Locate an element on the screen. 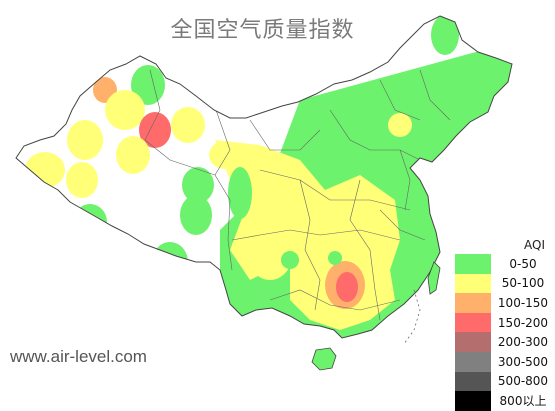 This screenshot has height=411, width=555. legend-item: 100-150 is located at coordinates (505, 303).